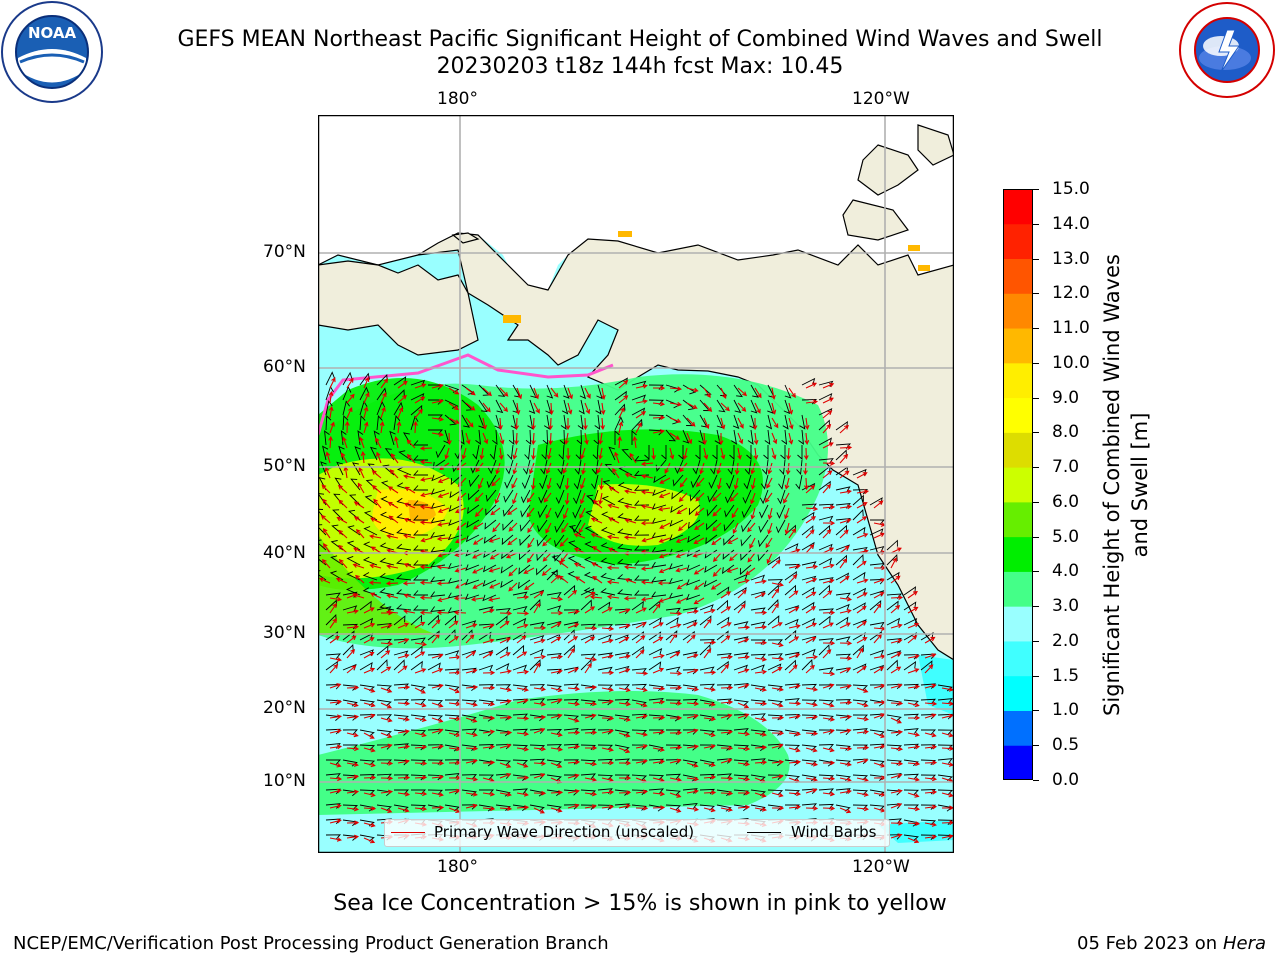  I want to click on colorbar-tick-label: 14.0, so click(1071, 223).